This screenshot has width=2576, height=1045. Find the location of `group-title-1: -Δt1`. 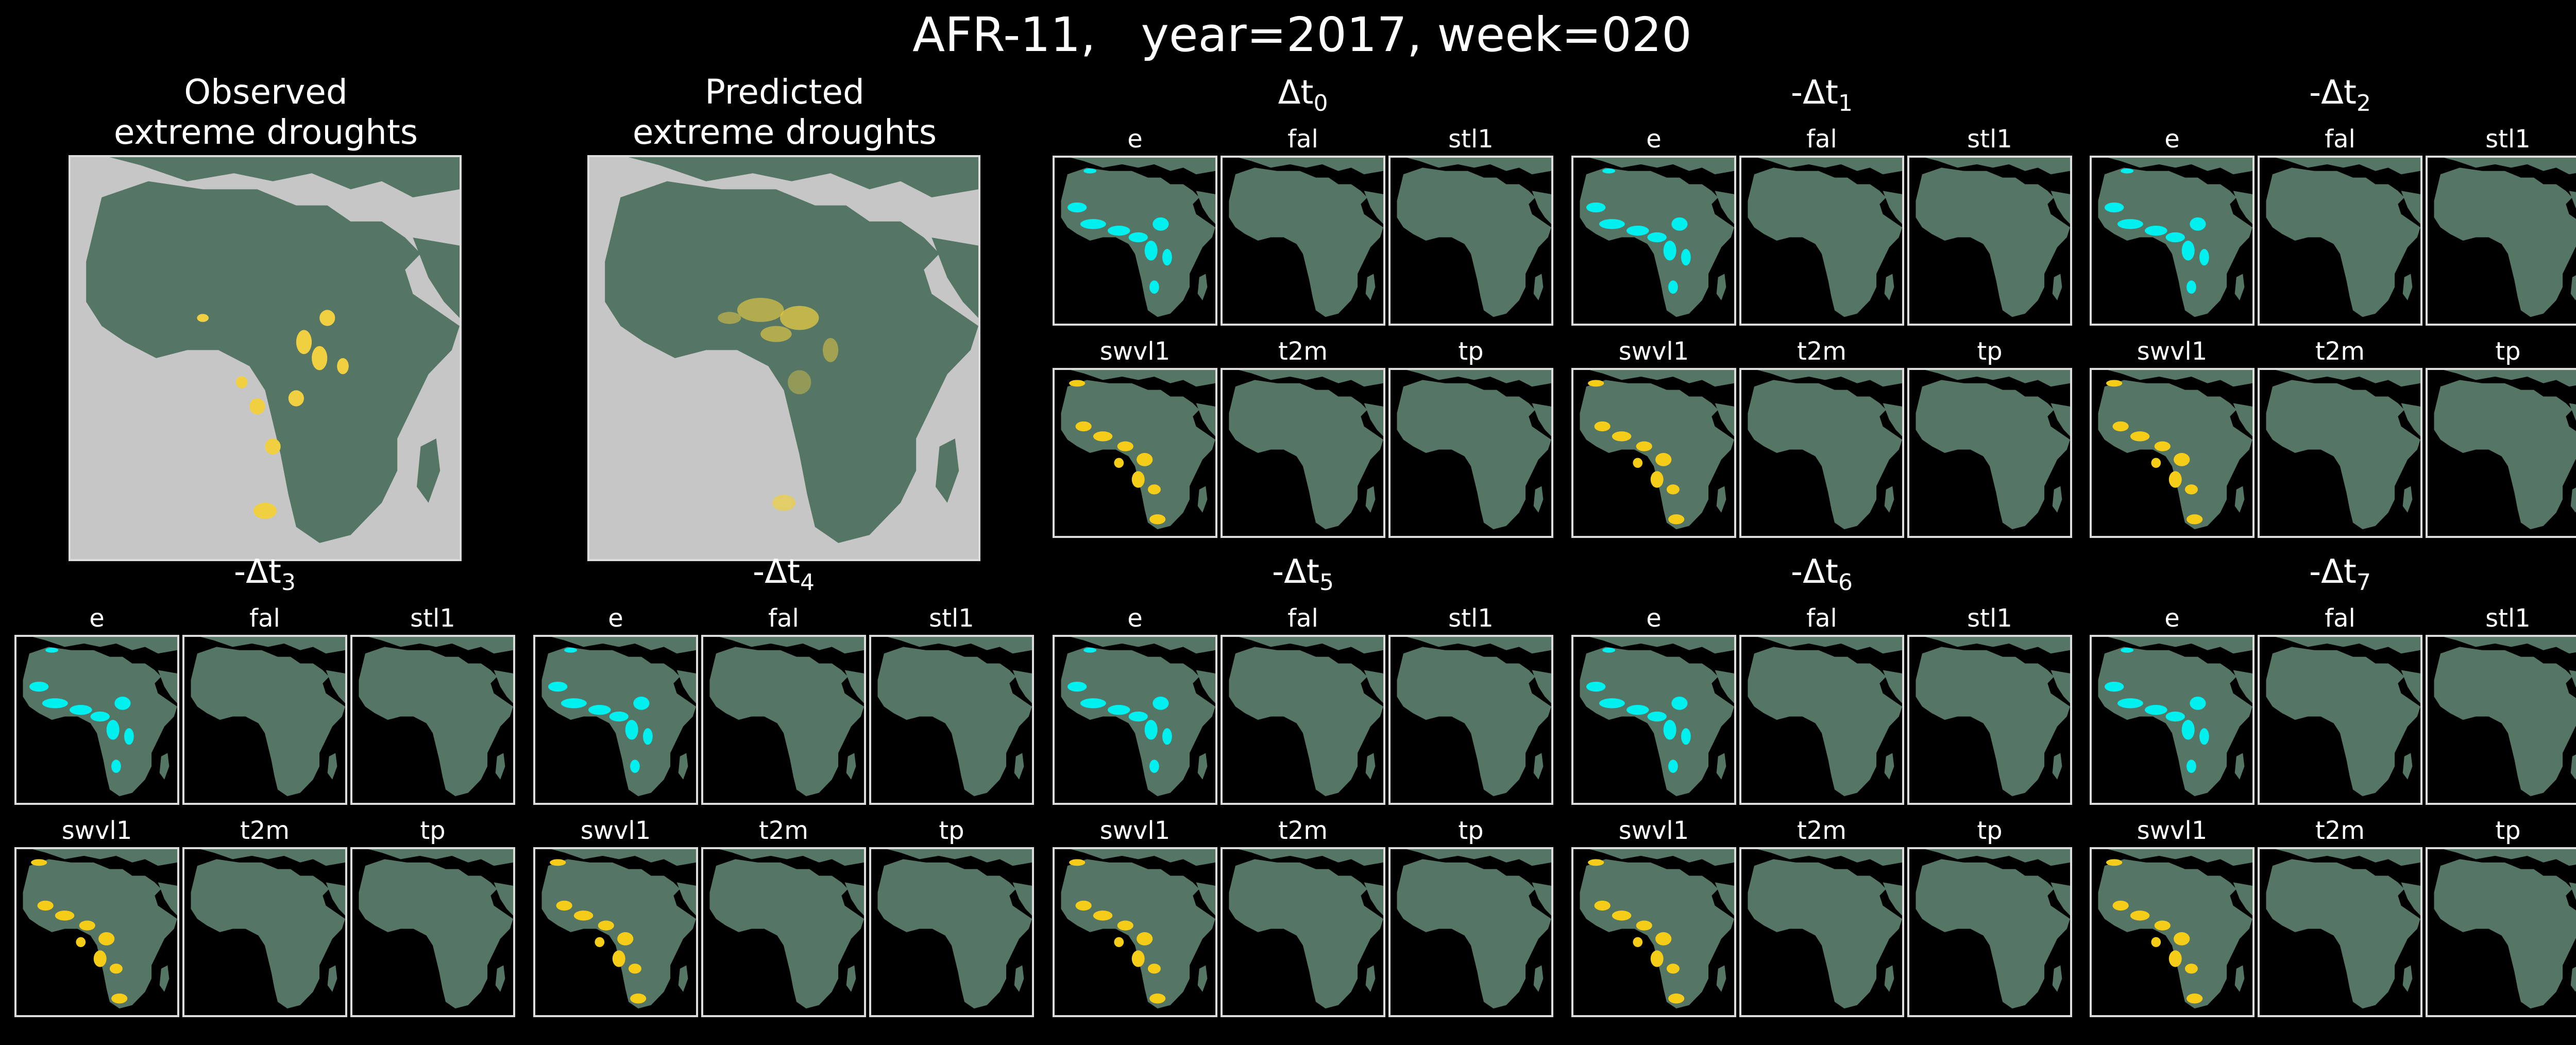

group-title-1: -Δt1 is located at coordinates (1821, 98).